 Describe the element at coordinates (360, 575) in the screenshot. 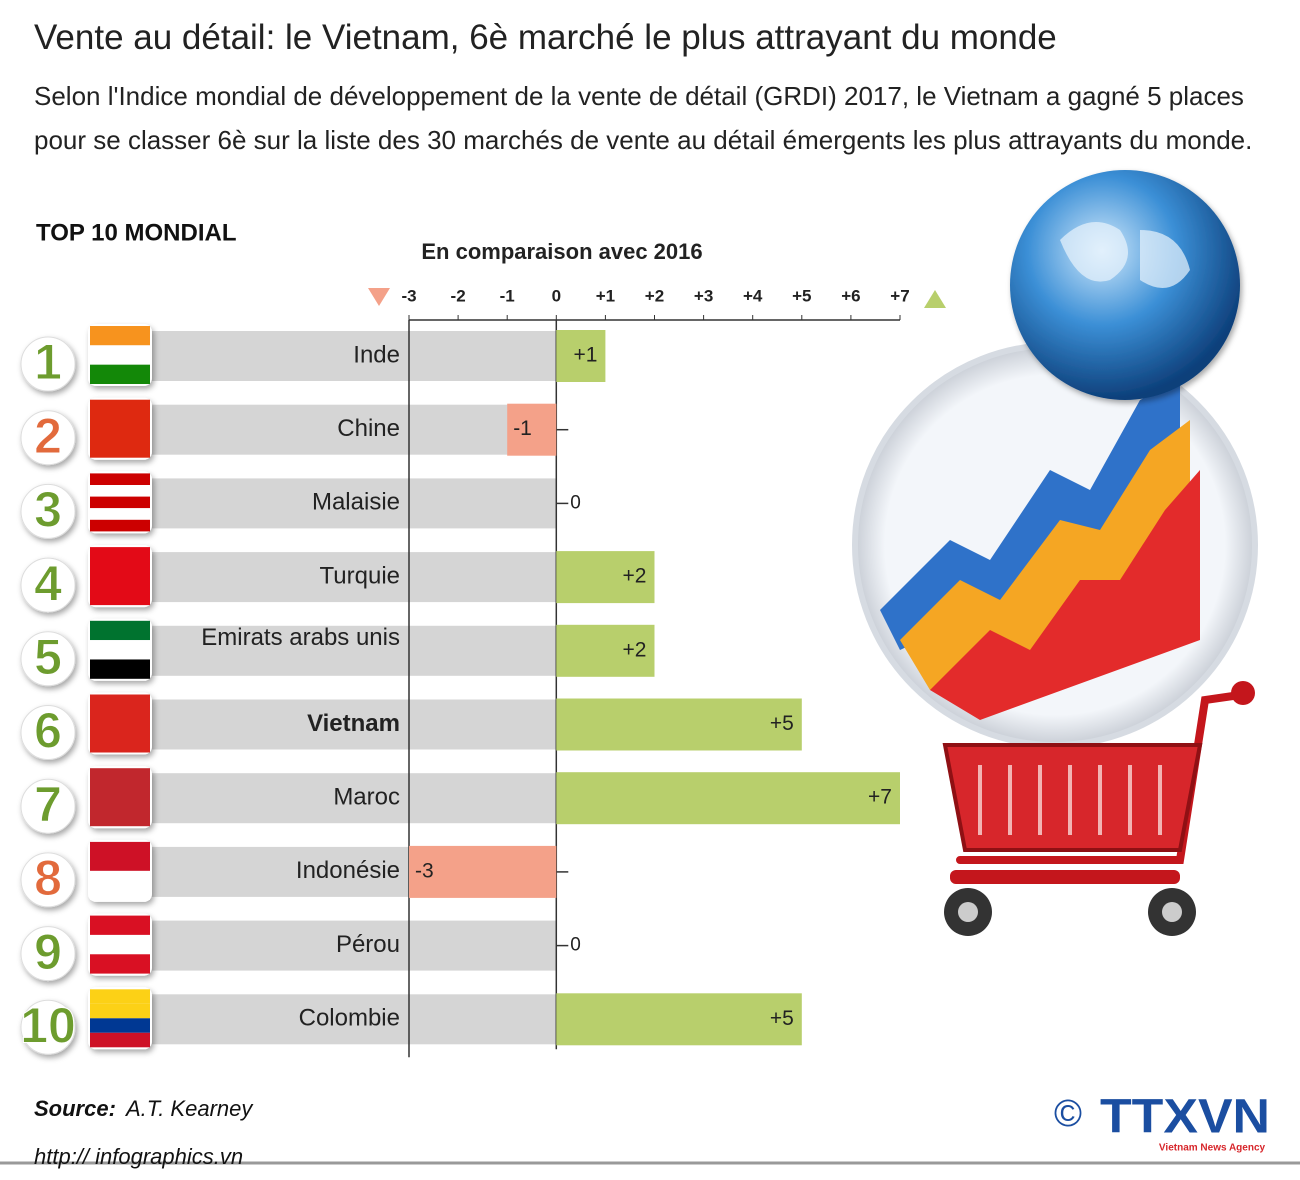

I see `category-label: Turquie` at that location.